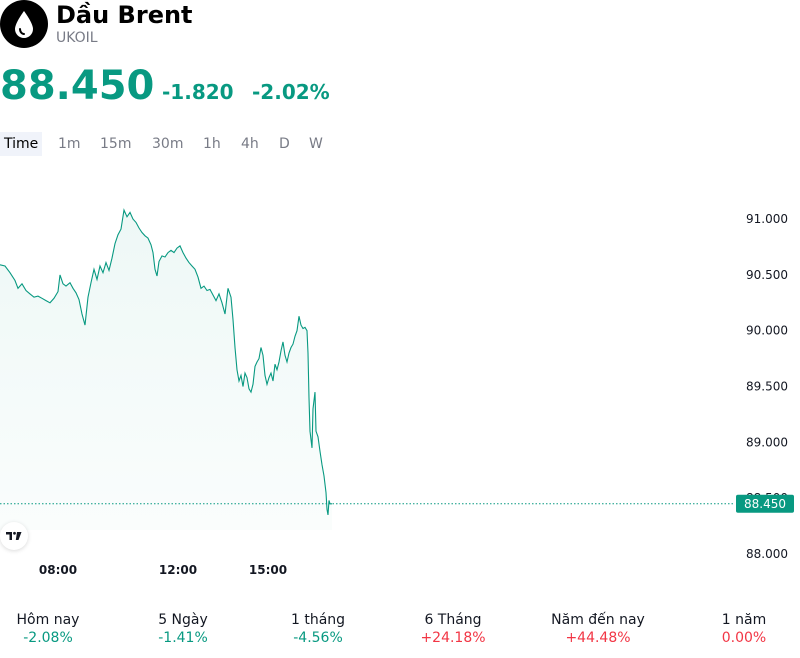 The height and width of the screenshot is (658, 800). Describe the element at coordinates (744, 638) in the screenshot. I see `perf-value: 0.00%` at that location.